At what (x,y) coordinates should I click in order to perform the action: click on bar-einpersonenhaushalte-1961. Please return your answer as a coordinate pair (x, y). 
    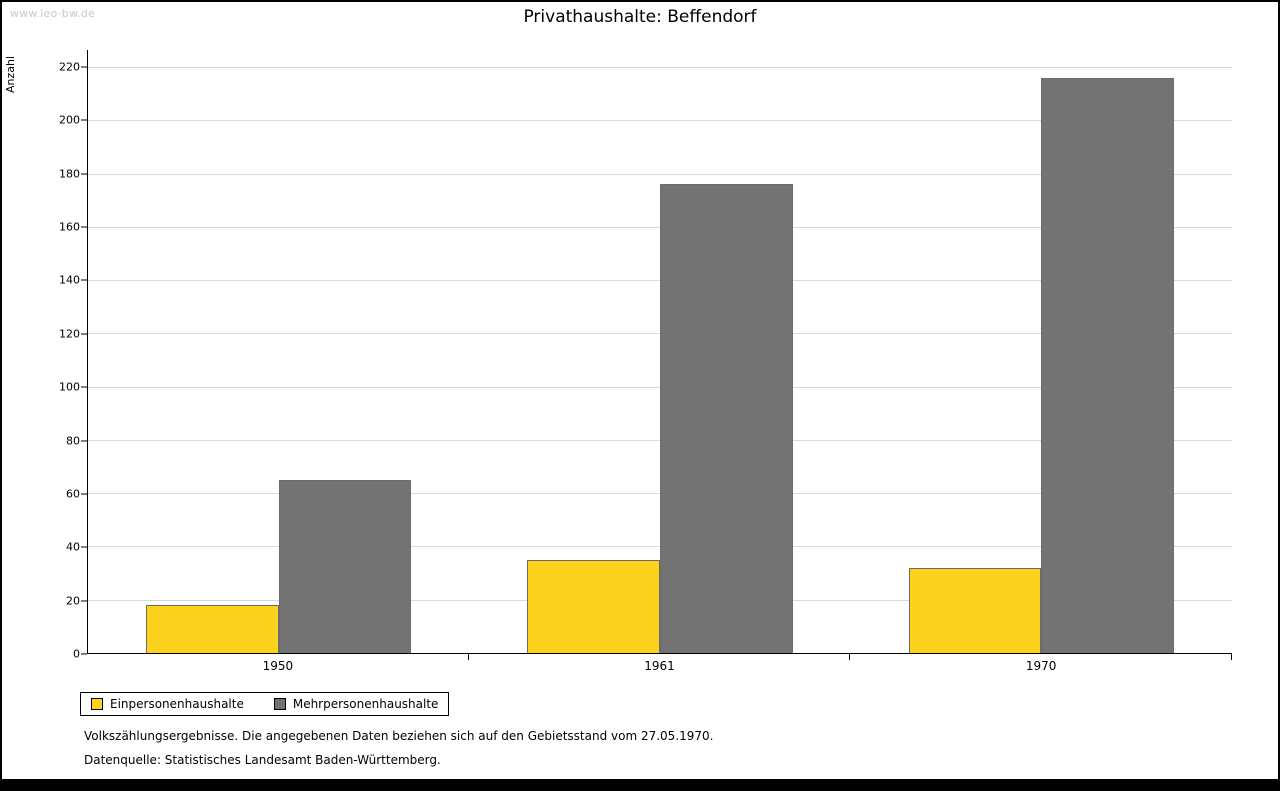
    Looking at the image, I should click on (593, 606).